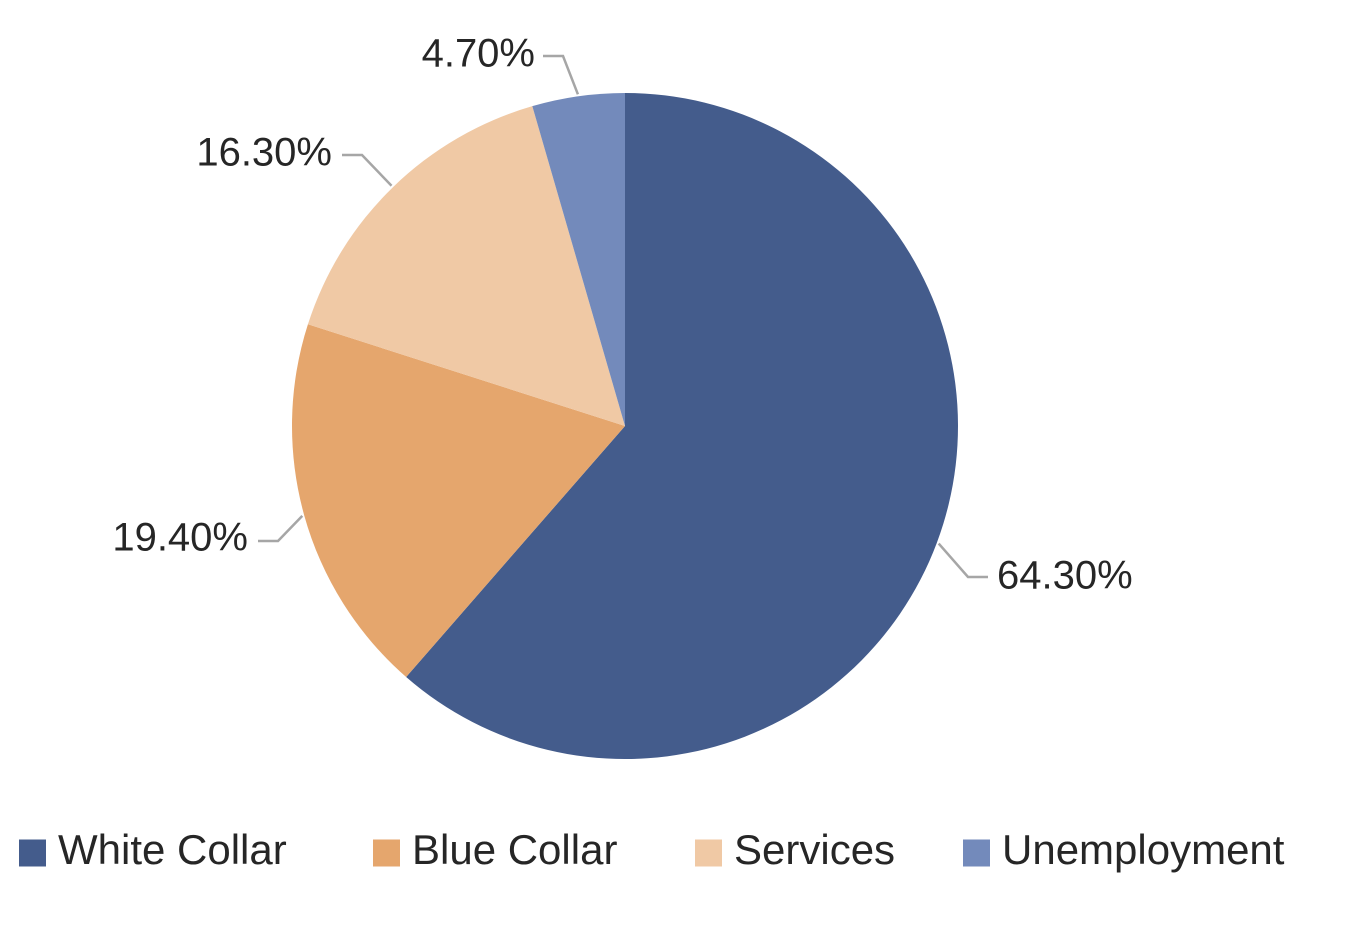 Image resolution: width=1358 pixels, height=928 pixels. I want to click on leader-line-blue-collar, so click(281, 528).